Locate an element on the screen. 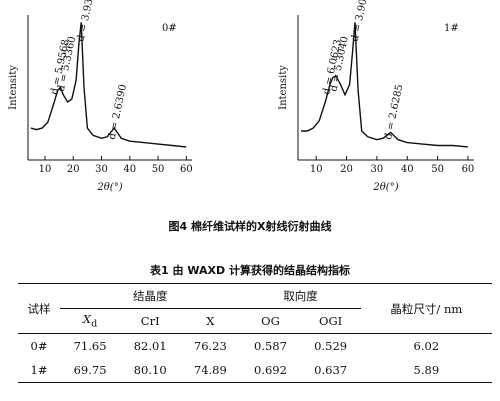 The width and height of the screenshot is (500, 401). header-cell: CrI is located at coordinates (150, 321).